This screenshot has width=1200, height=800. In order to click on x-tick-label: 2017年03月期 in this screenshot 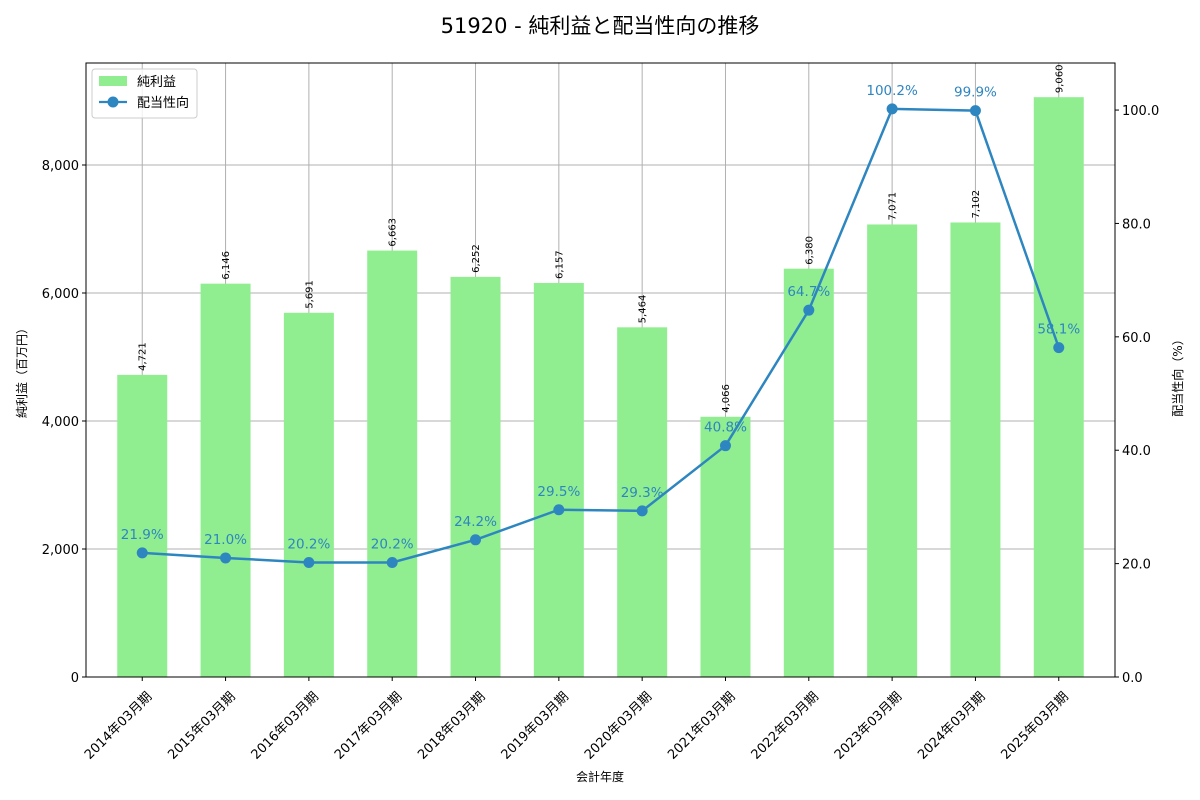, I will do `click(368, 725)`.